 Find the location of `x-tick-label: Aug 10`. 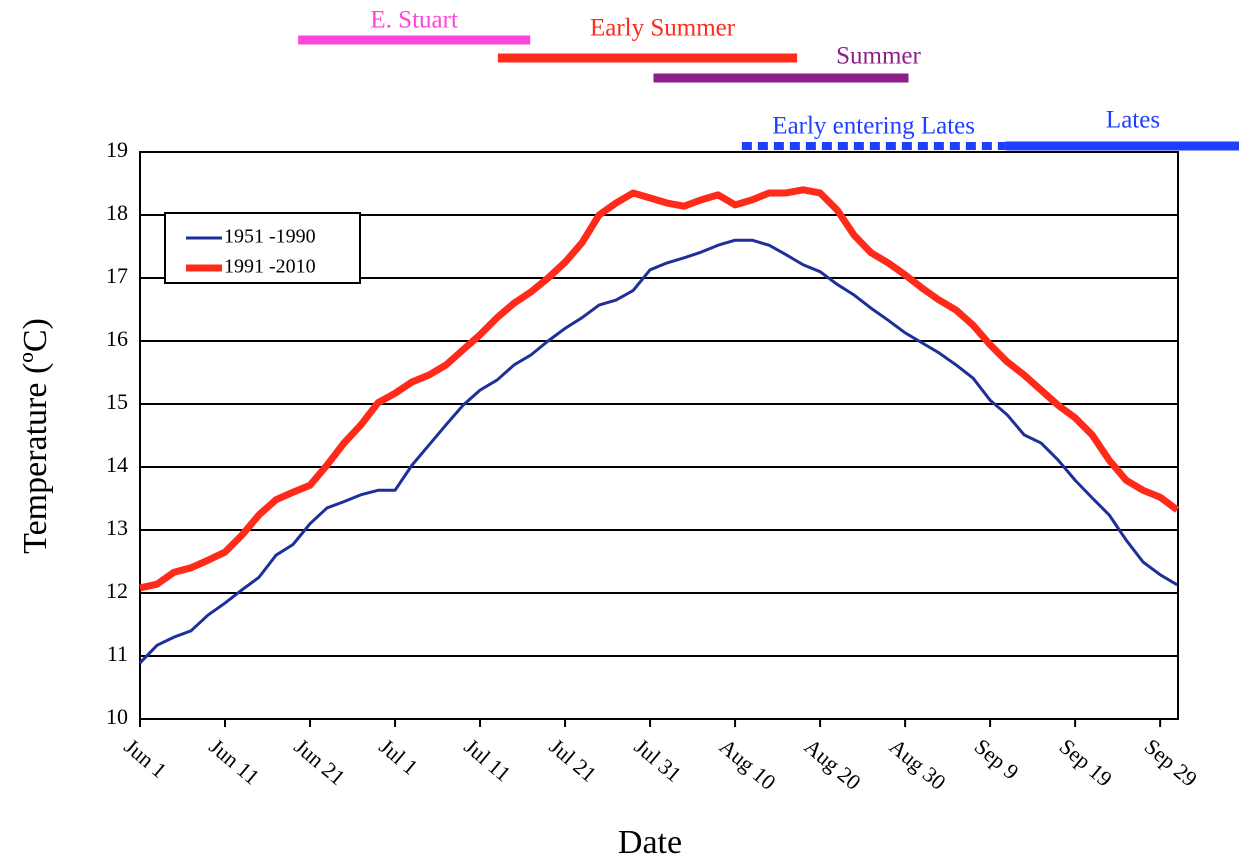

x-tick-label: Aug 10 is located at coordinates (748, 764).